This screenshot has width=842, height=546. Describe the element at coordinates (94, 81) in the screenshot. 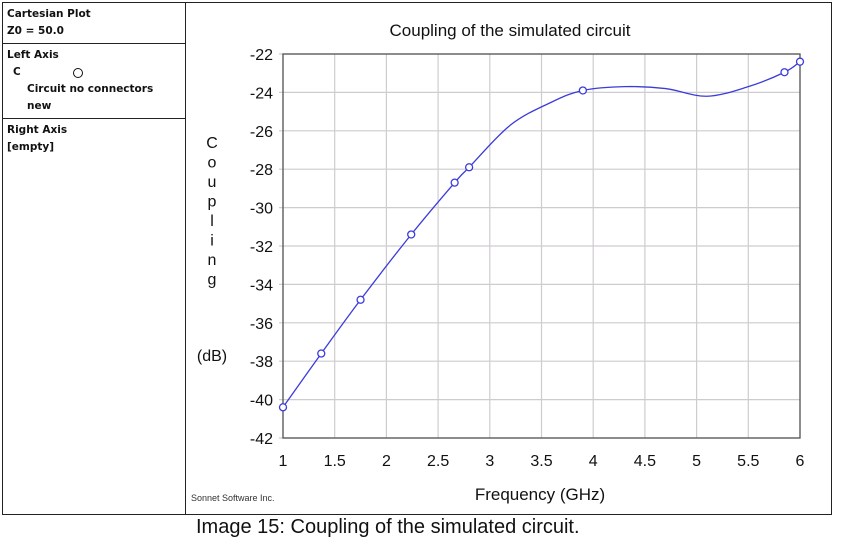

I see `left-axis-section: Left Axis C Circuit no connectors new` at that location.